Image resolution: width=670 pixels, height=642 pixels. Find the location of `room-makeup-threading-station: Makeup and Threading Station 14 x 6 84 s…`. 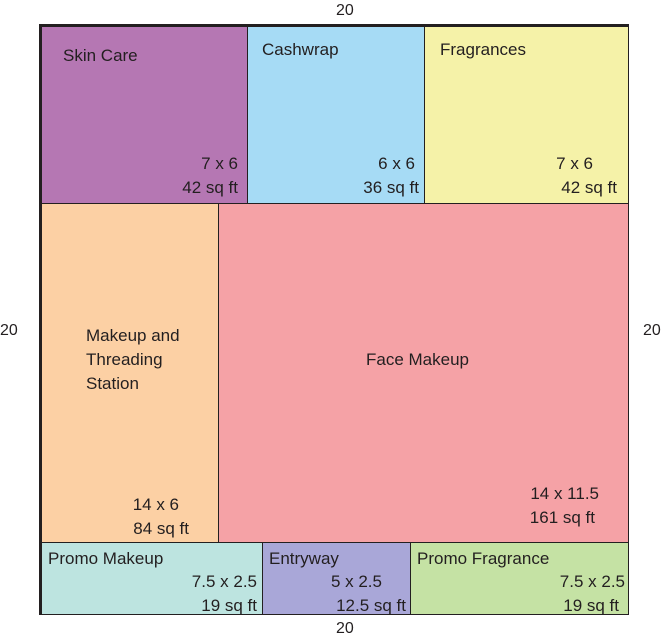

room-makeup-threading-station: Makeup and Threading Station 14 x 6 84 s… is located at coordinates (130, 373).